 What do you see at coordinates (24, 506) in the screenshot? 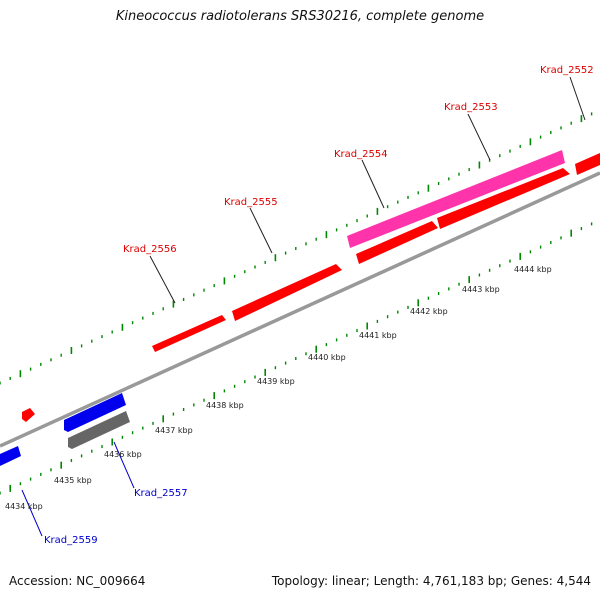
I see `scale-label: 4434 kbp` at bounding box center [24, 506].